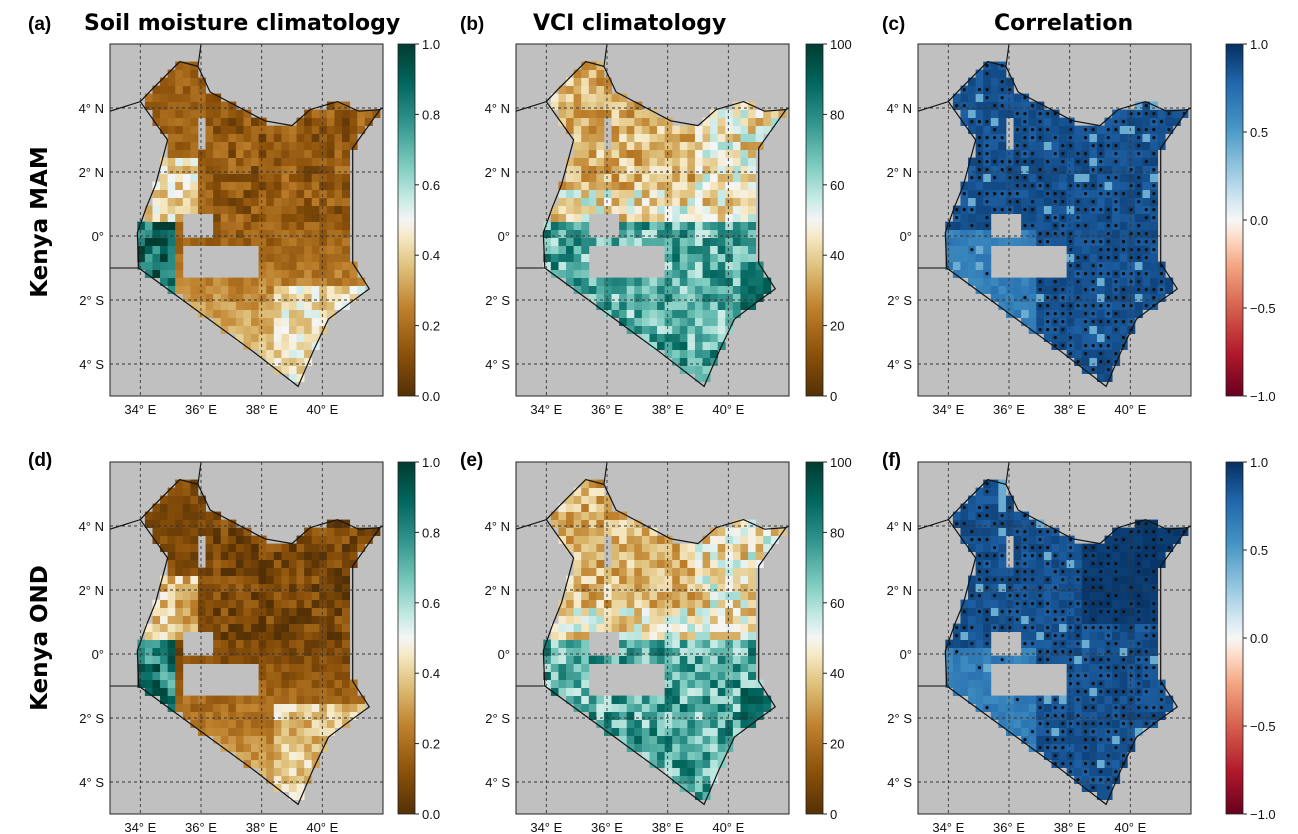 This screenshot has width=1298, height=834. Describe the element at coordinates (431, 114) in the screenshot. I see `colorbar-tick-label: 0.8` at that location.